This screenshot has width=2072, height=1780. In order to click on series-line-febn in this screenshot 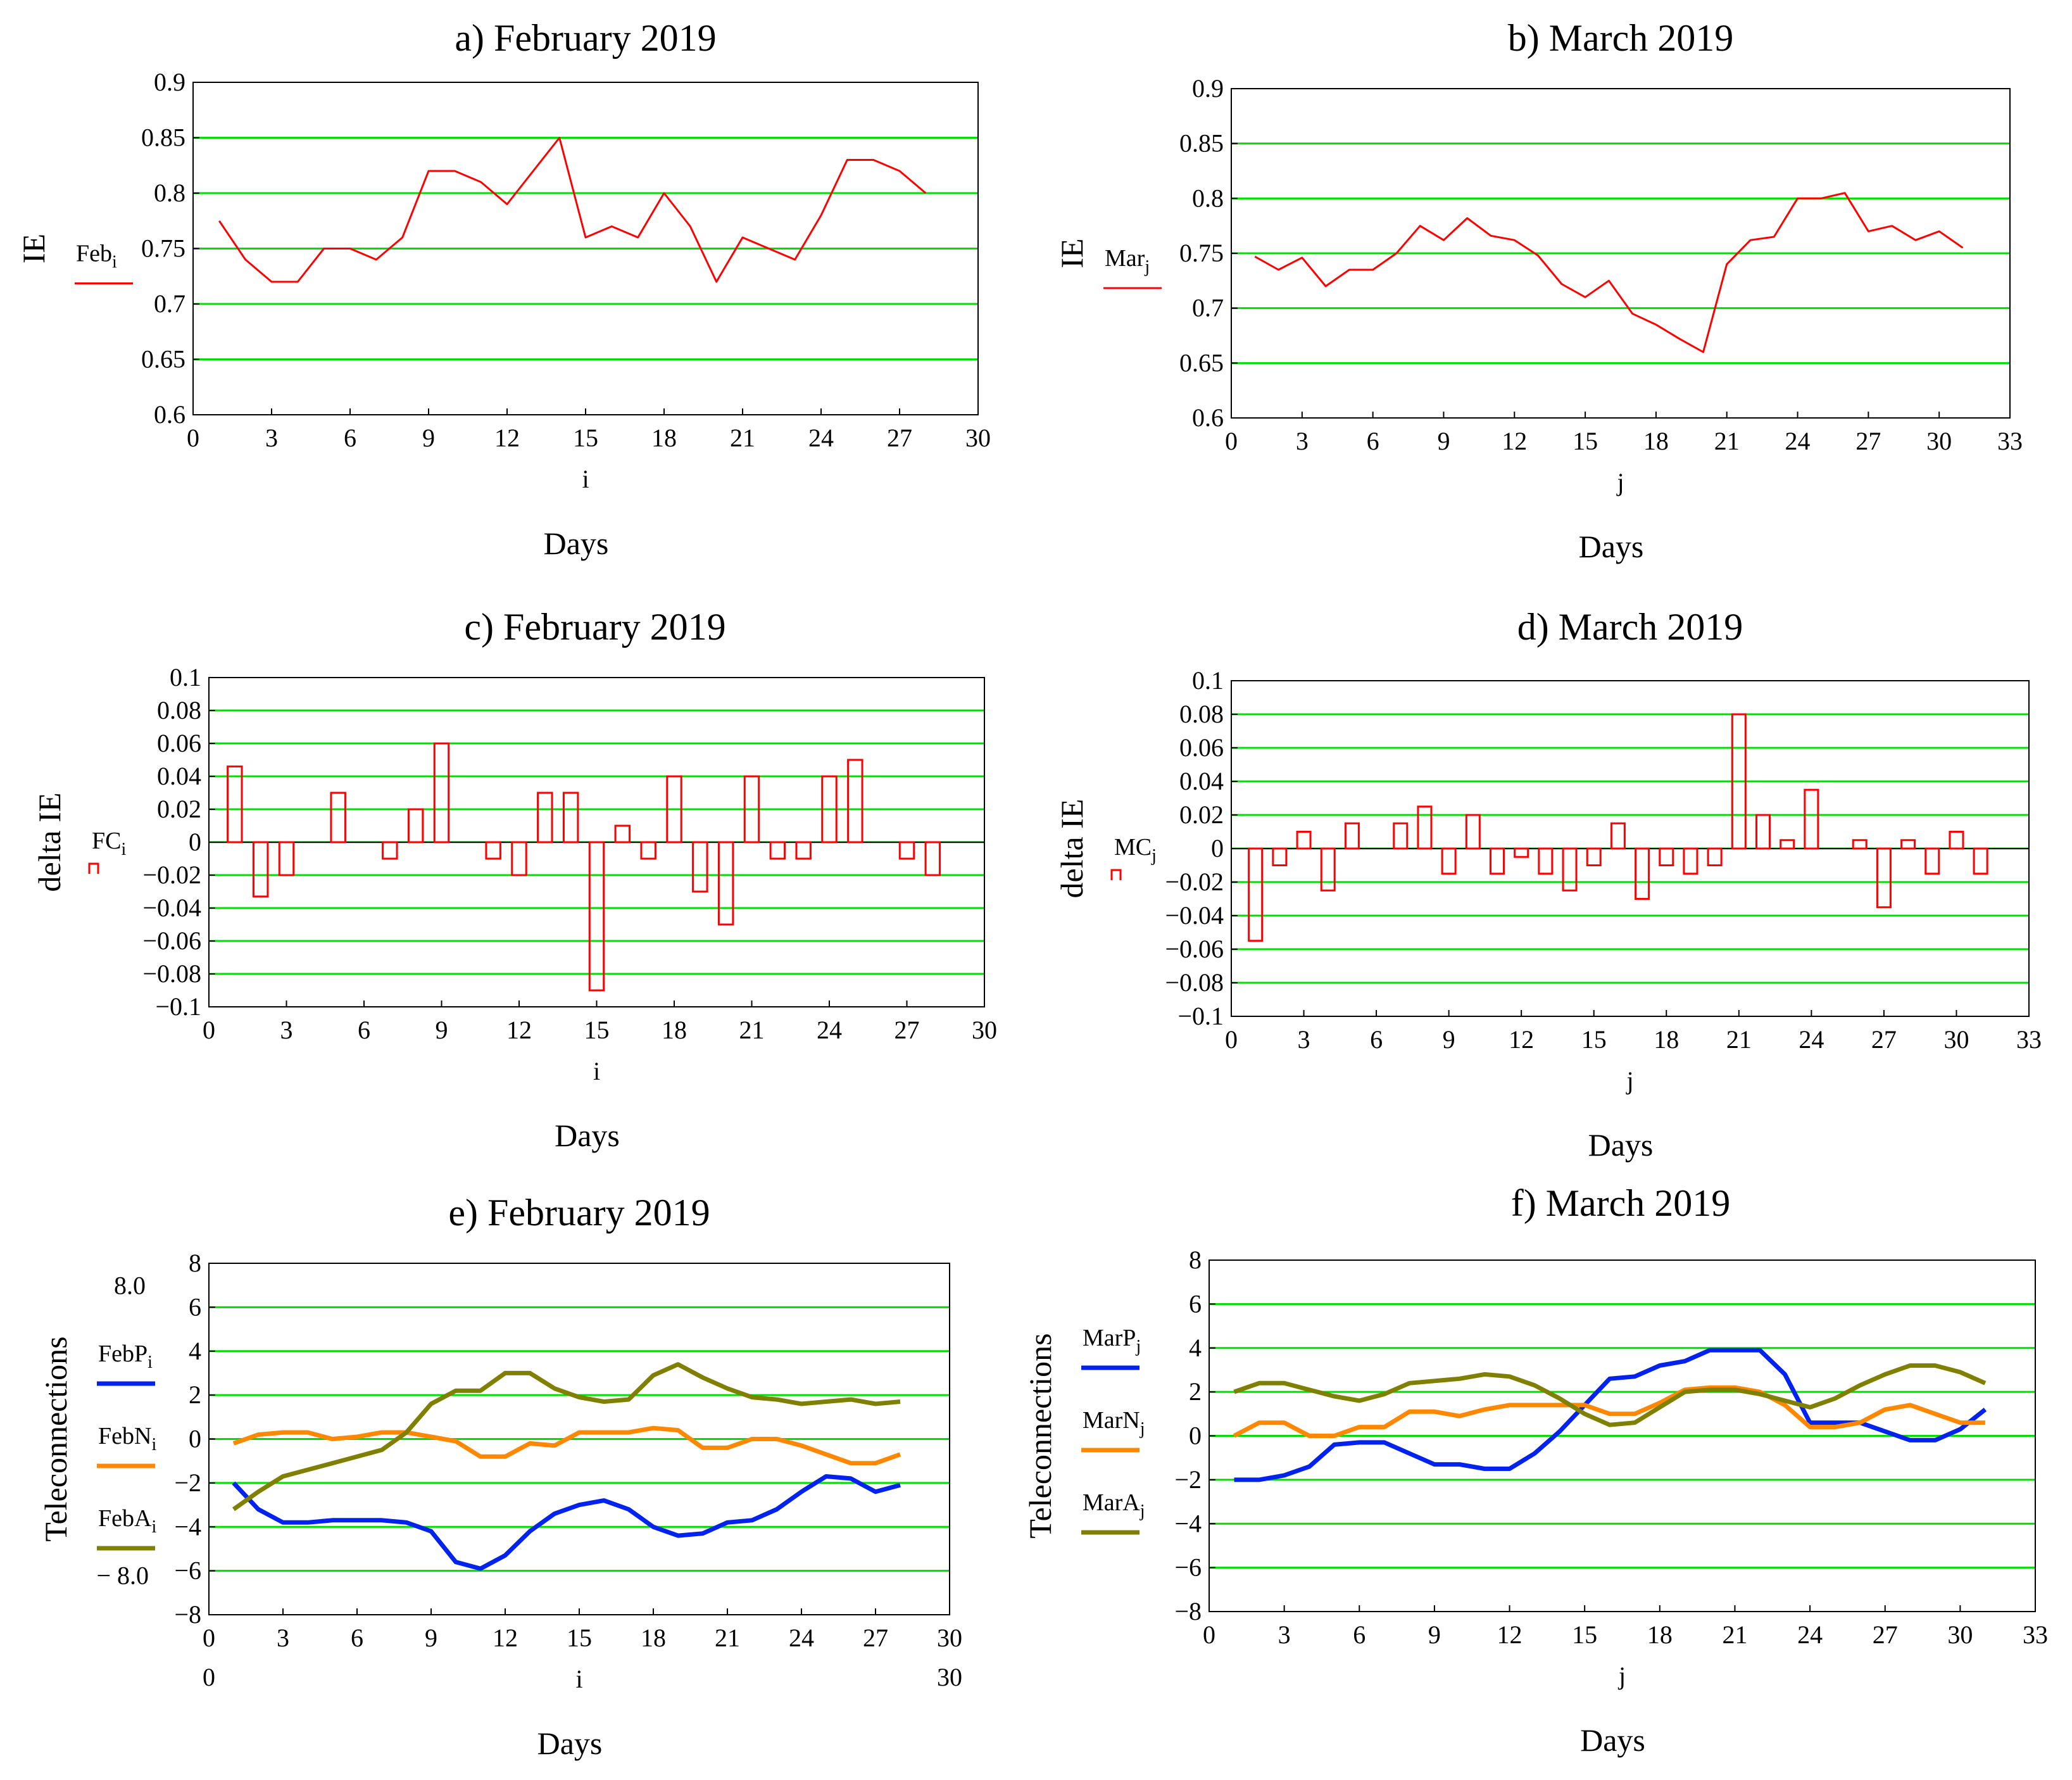, I will do `click(567, 1445)`.